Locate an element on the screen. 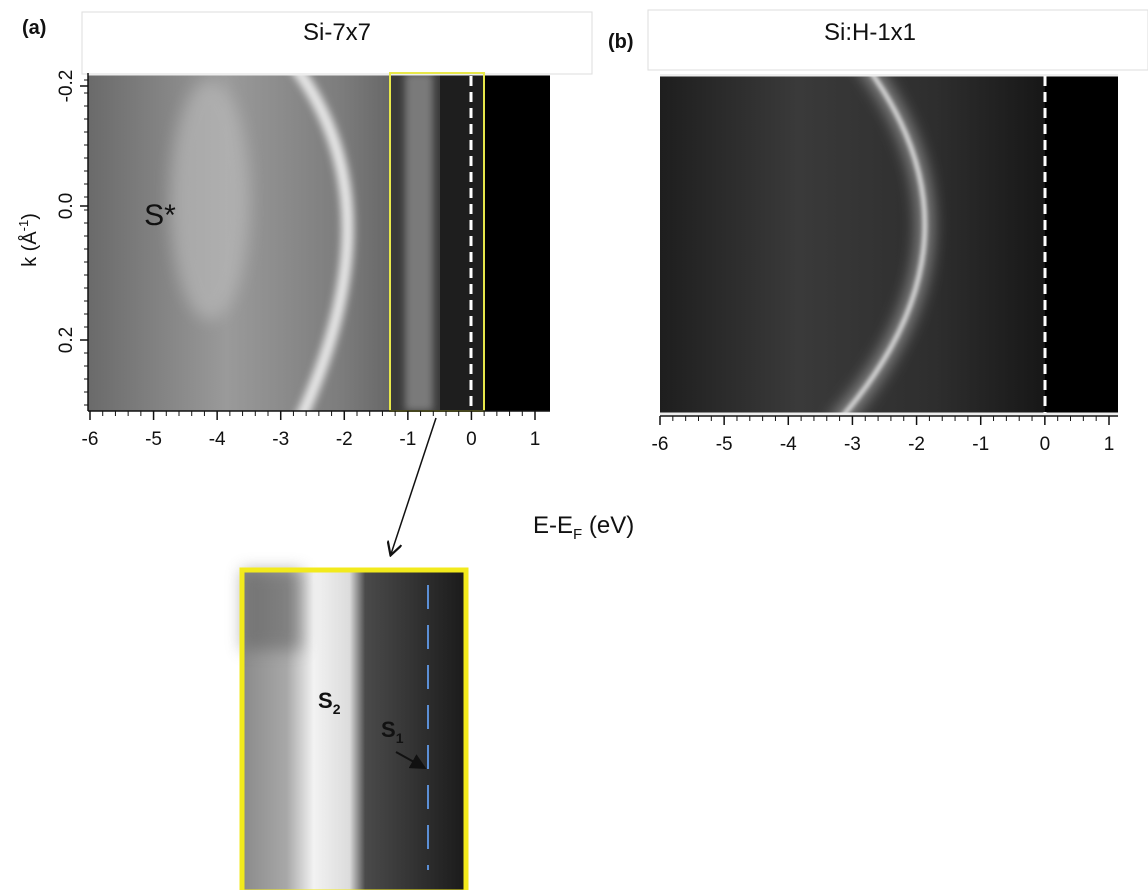 Image resolution: width=1148 pixels, height=890 pixels. inset is located at coordinates (354, 728).